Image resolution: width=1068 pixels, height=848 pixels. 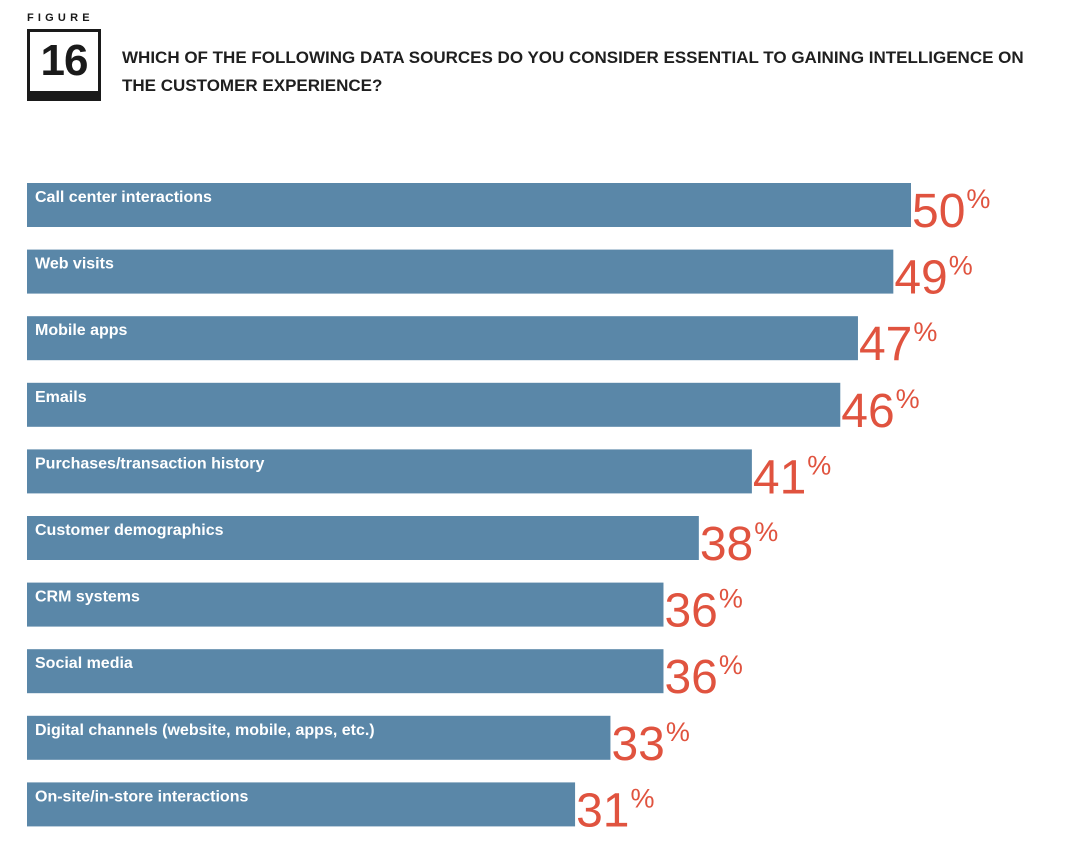 I want to click on value-label: 49%, so click(x=933, y=278).